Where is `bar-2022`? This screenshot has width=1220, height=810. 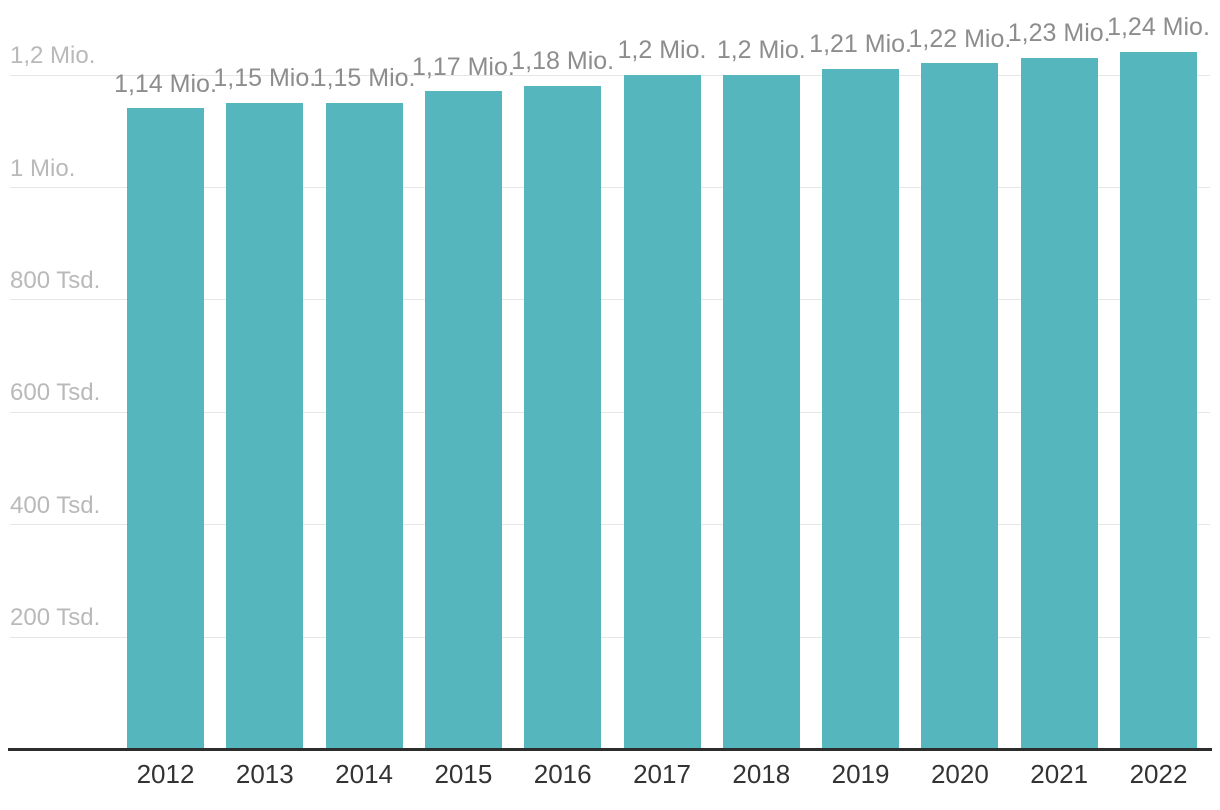
bar-2022 is located at coordinates (1158, 400).